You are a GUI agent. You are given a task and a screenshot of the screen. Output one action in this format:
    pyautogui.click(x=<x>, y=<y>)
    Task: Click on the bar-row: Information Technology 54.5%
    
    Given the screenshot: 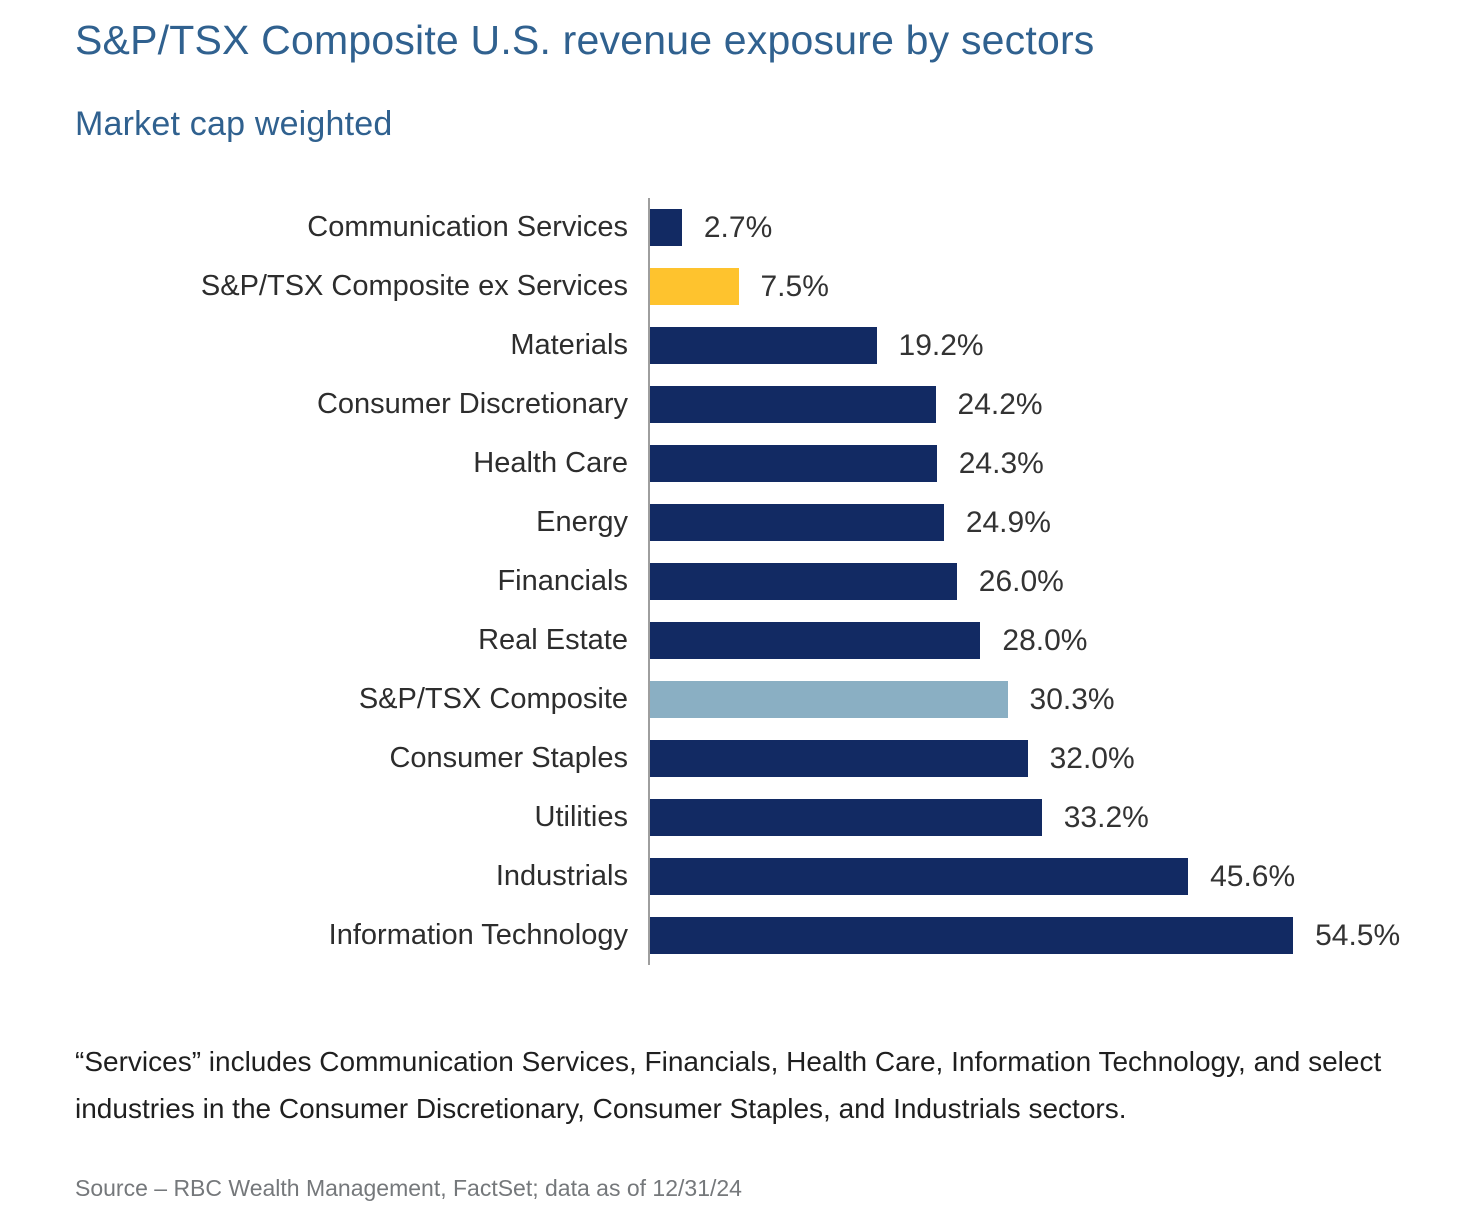 What is the action you would take?
    pyautogui.click(x=770, y=935)
    